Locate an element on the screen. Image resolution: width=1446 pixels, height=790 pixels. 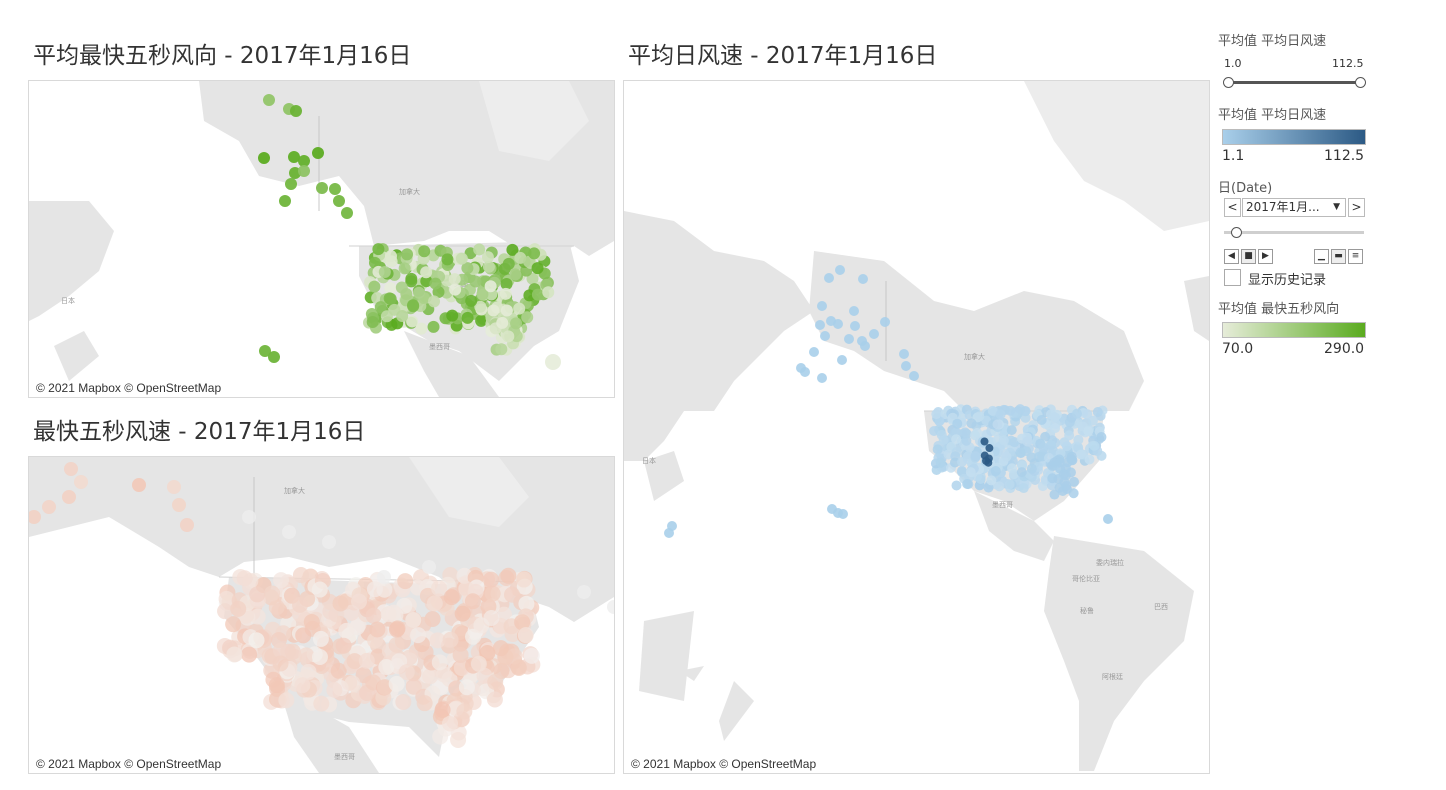
map-attribution: © 2021 Mapbox © OpenStreetMap is located at coordinates (724, 764).